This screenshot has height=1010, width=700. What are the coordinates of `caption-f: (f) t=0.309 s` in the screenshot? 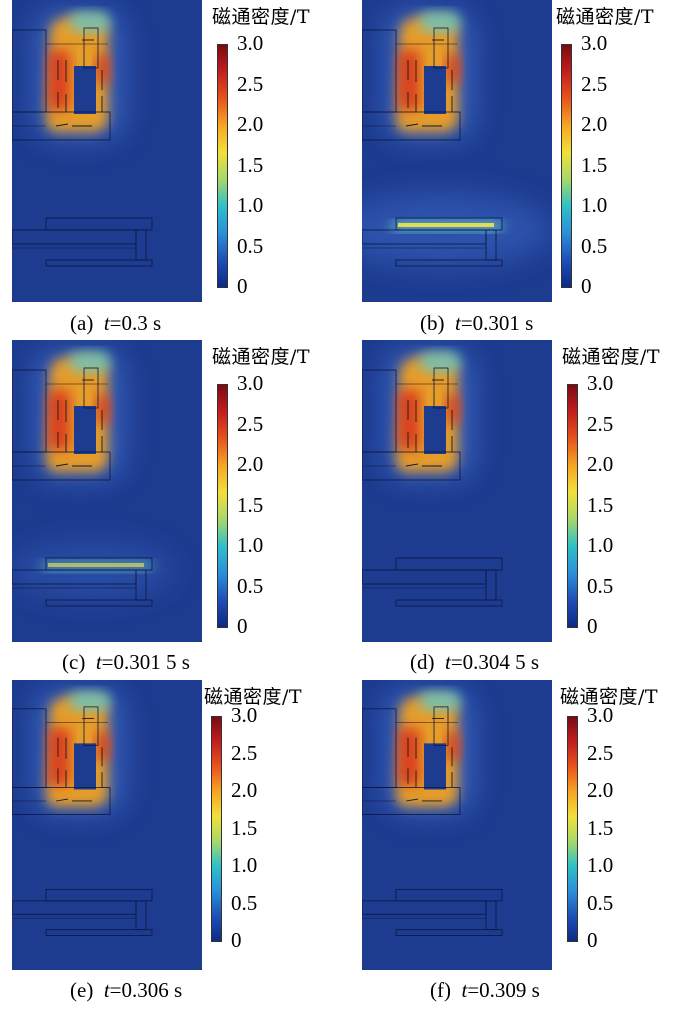 It's located at (485, 990).